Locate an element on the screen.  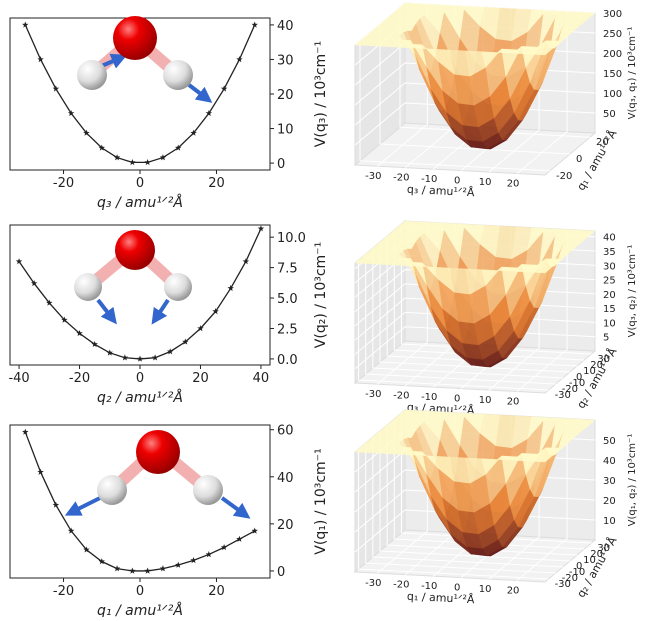
z-axis-label: V(q₃, q₁) / 10³cm⁻¹ is located at coordinates (632, 73).